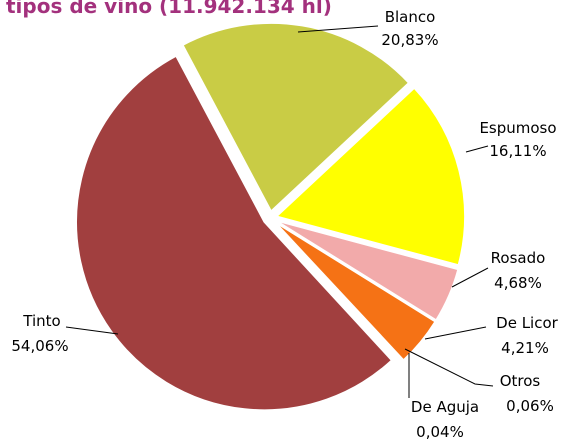  What do you see at coordinates (520, 381) in the screenshot?
I see `slice-label: Otros` at bounding box center [520, 381].